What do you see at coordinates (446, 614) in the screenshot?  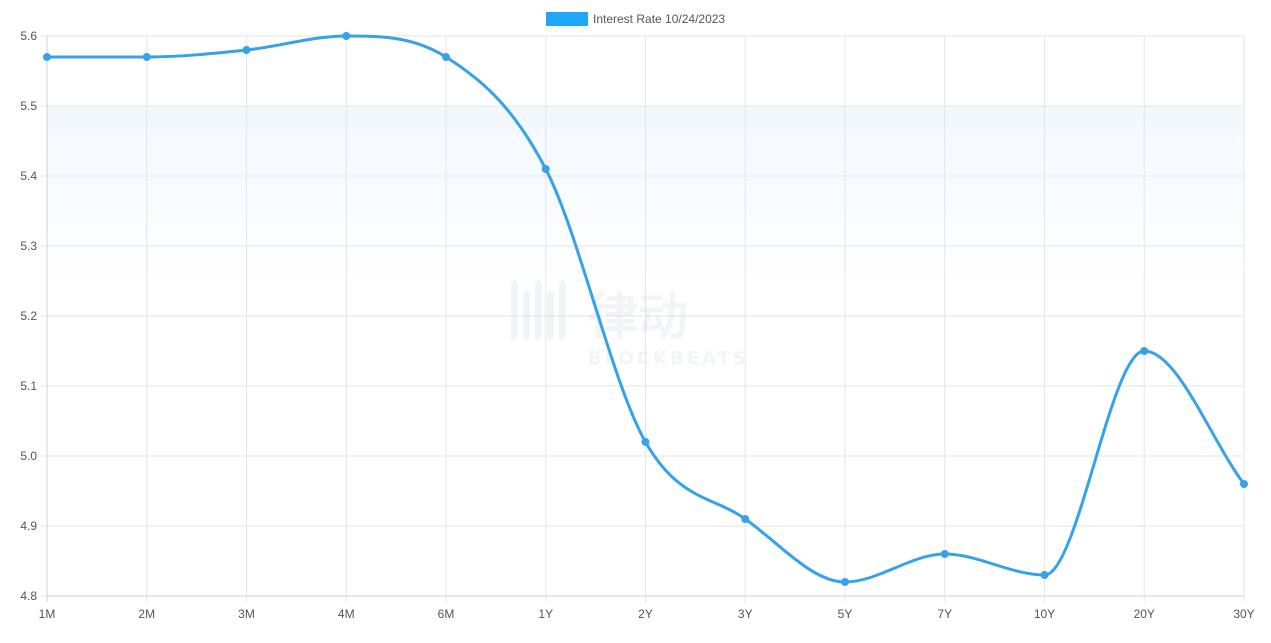 I see `x-tick-label: 6M` at bounding box center [446, 614].